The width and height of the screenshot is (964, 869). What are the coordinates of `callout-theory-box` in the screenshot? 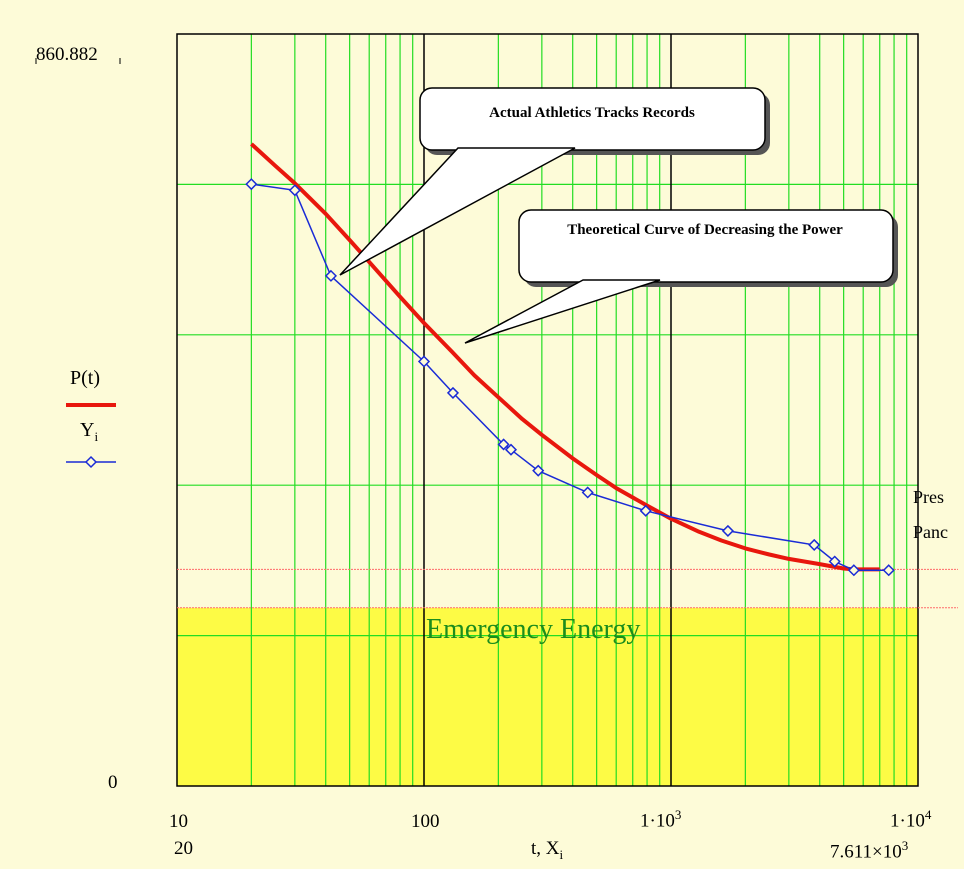 It's located at (706, 246).